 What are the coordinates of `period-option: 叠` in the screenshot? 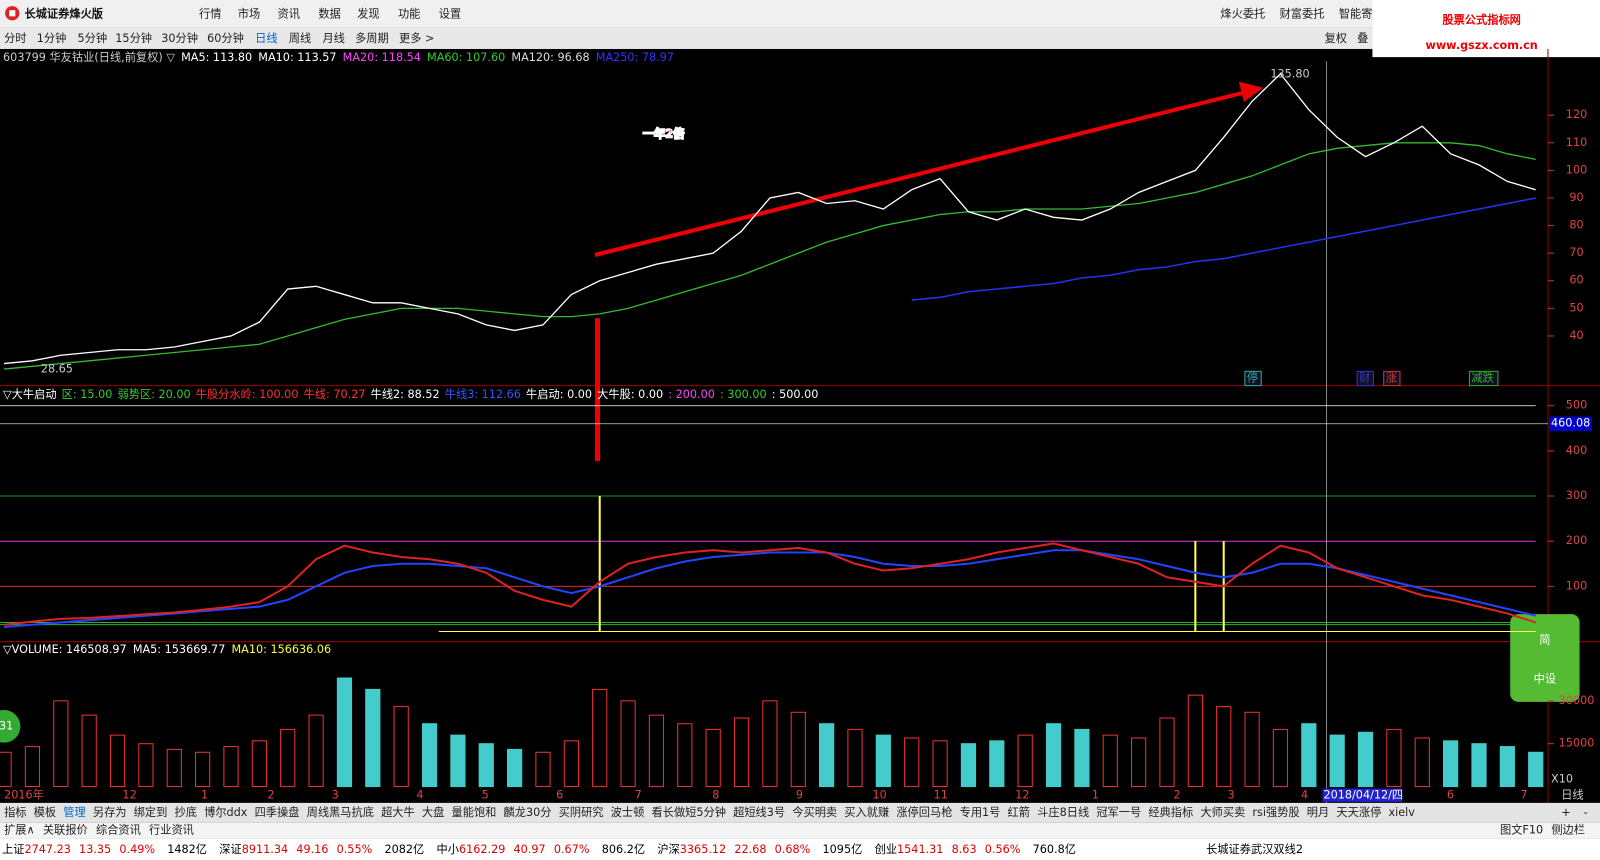 It's located at (1362, 38).